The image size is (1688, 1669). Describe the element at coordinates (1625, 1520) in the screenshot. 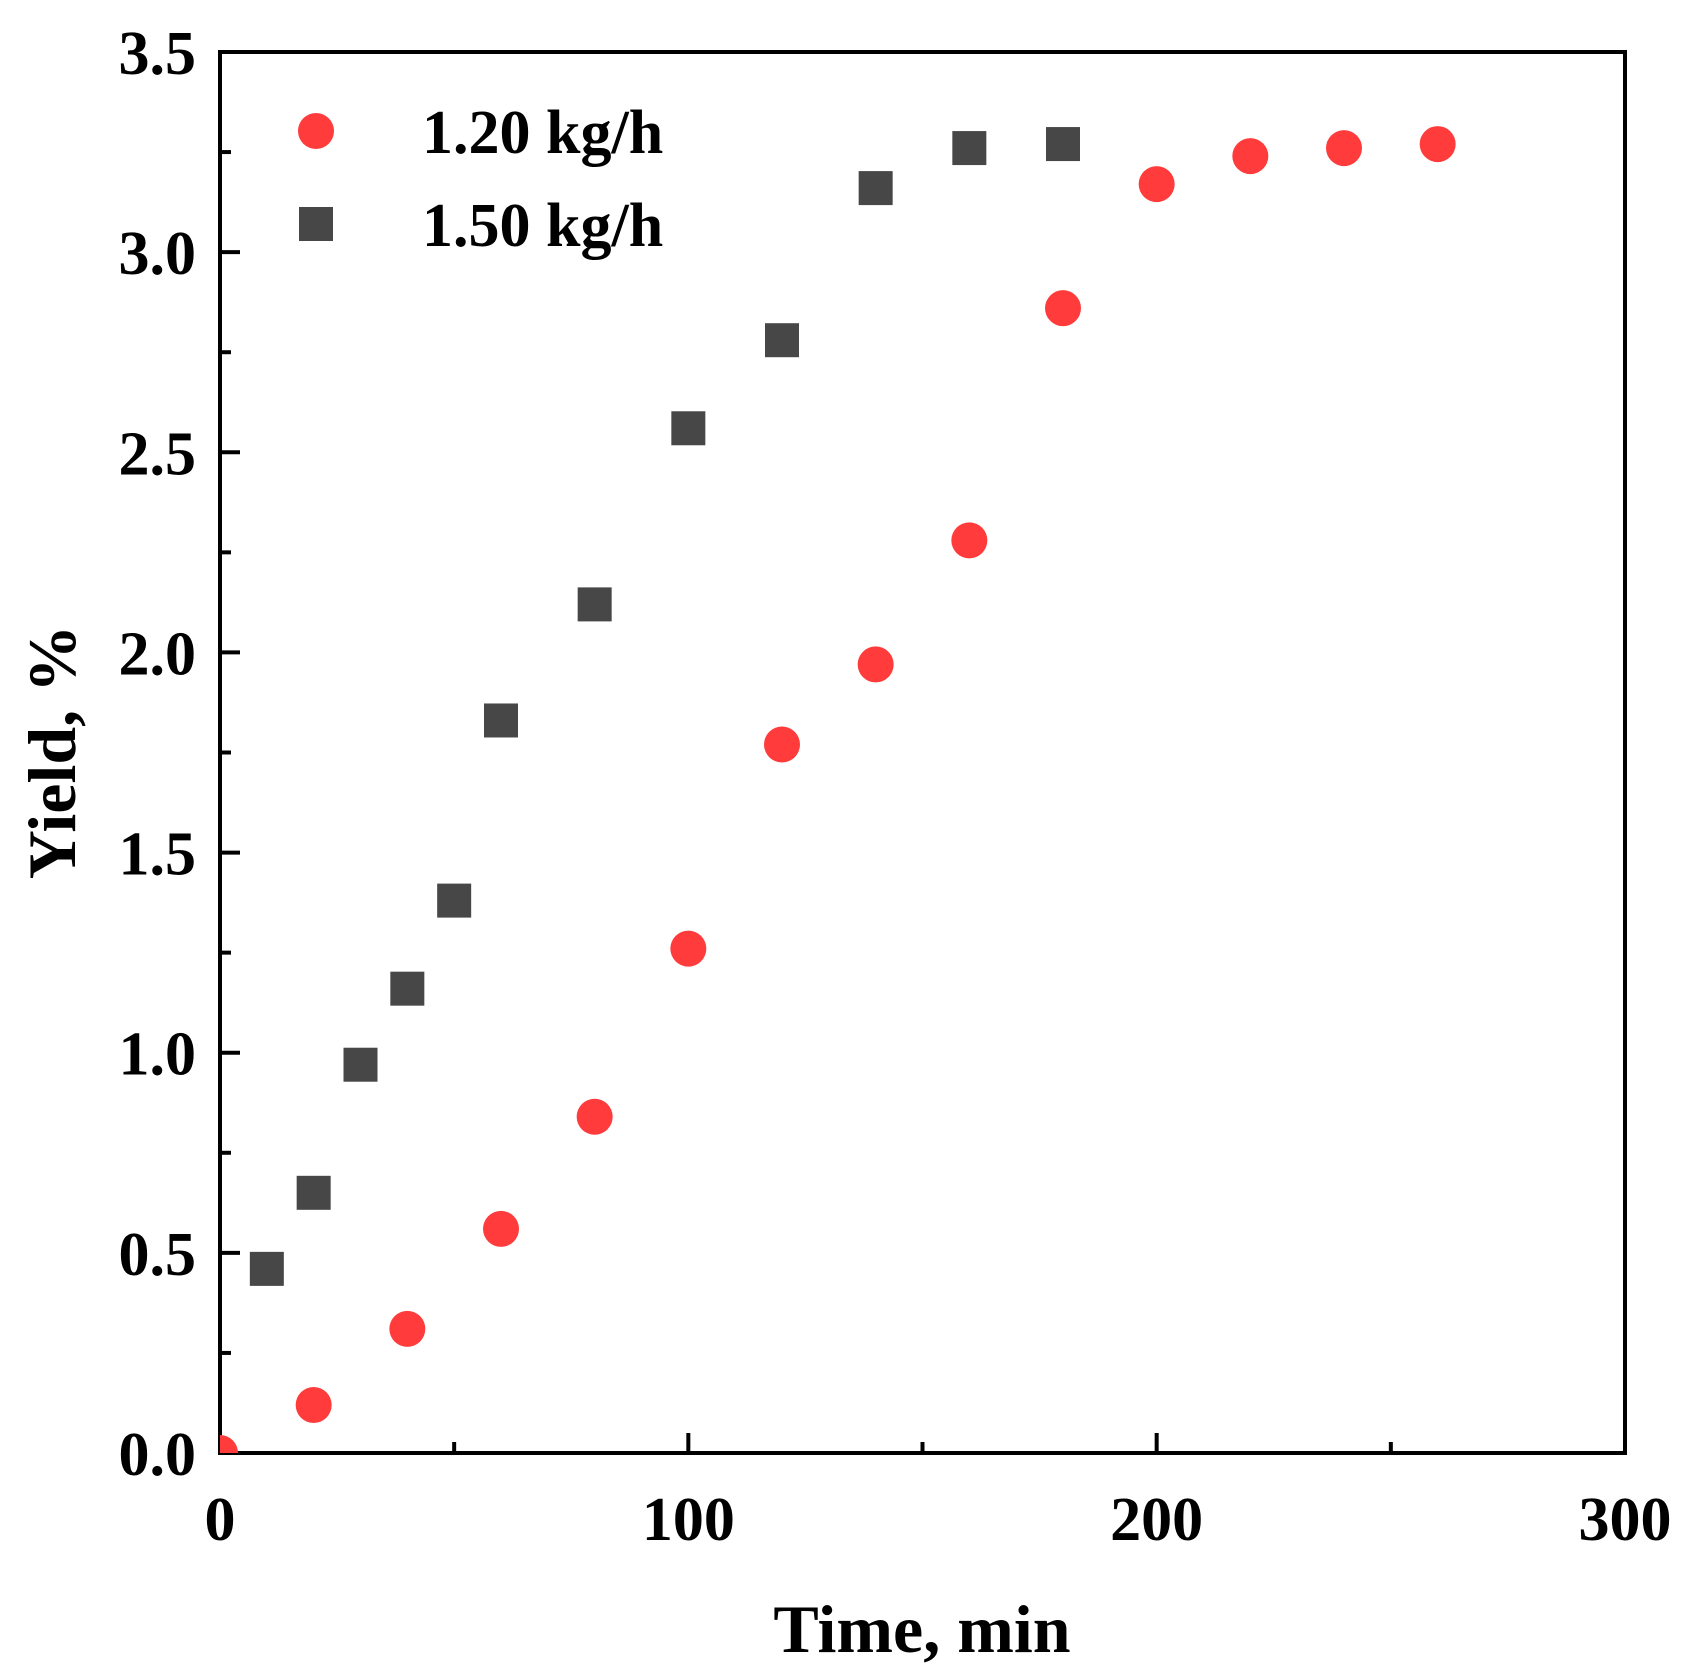

I see `x-tick-label: 300` at that location.